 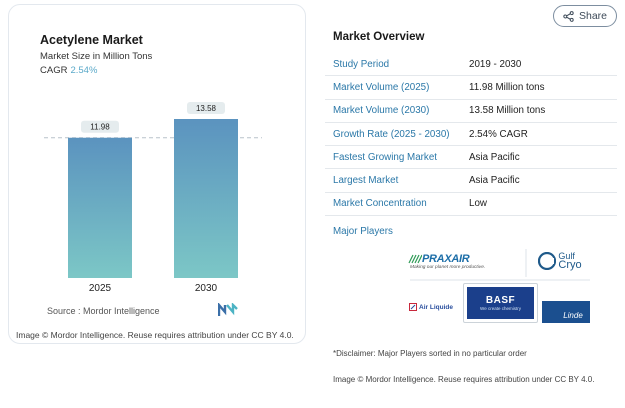 I want to click on mordor-intelligence-logo-icon, so click(x=228, y=309).